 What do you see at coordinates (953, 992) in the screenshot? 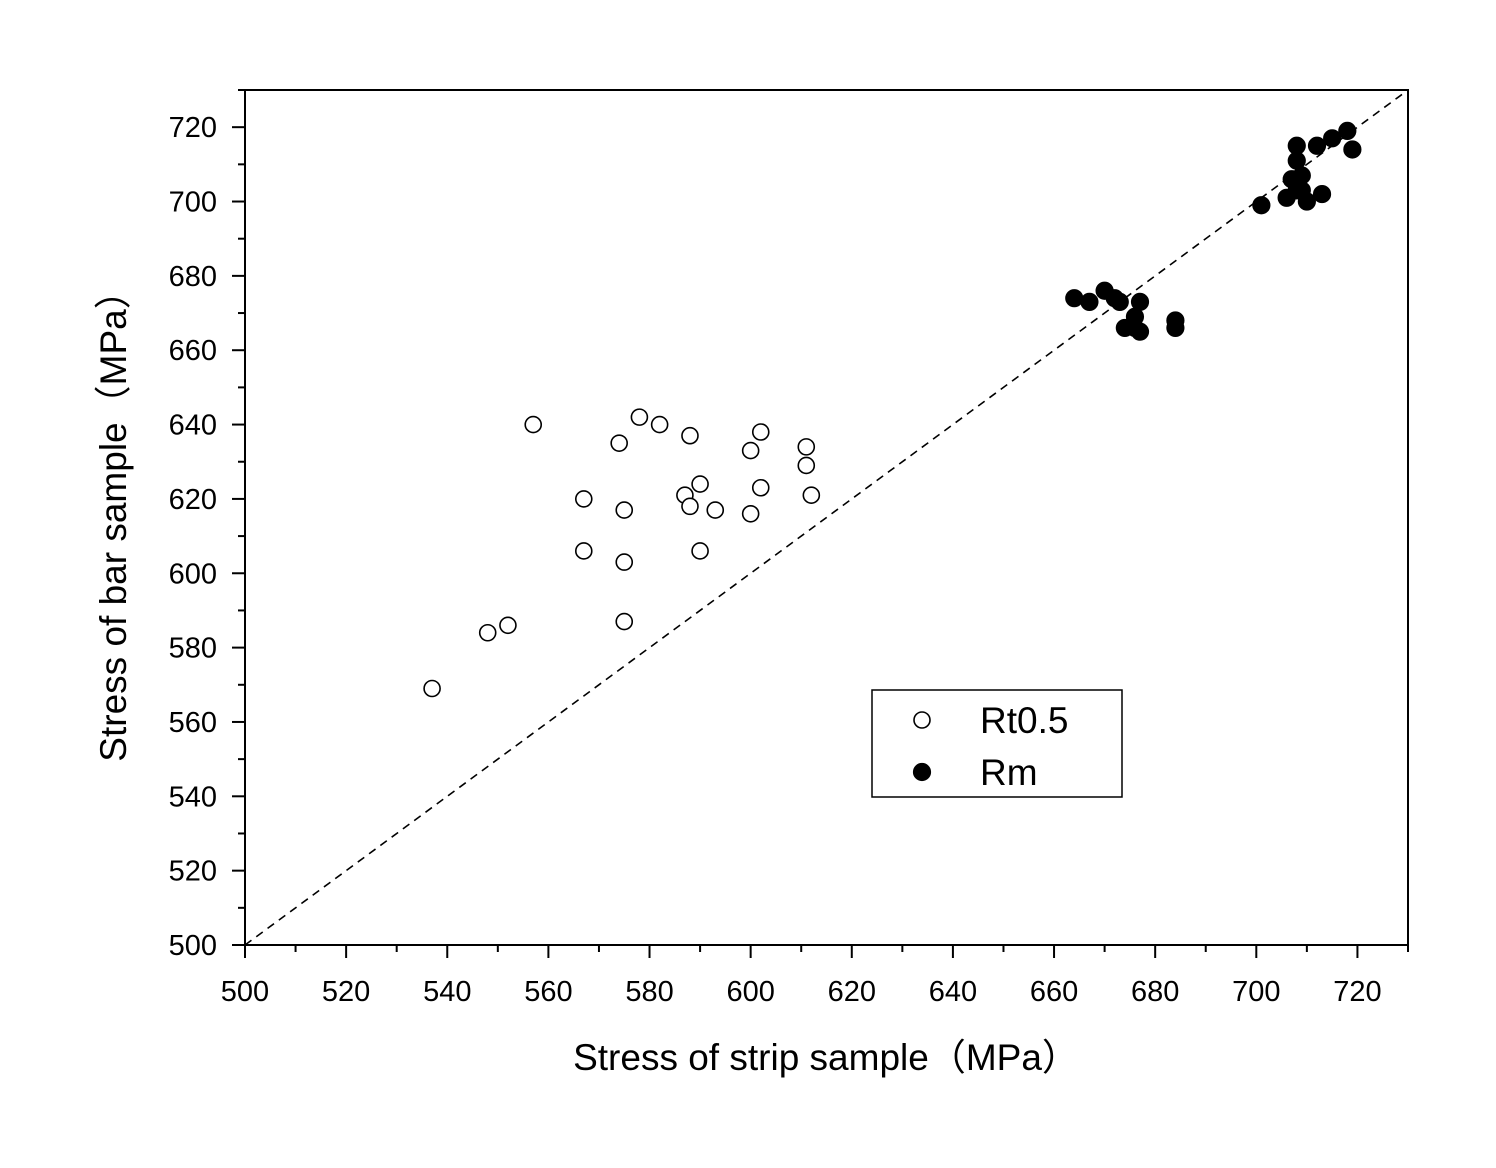
I see `x-tick-label: 640` at bounding box center [953, 992].